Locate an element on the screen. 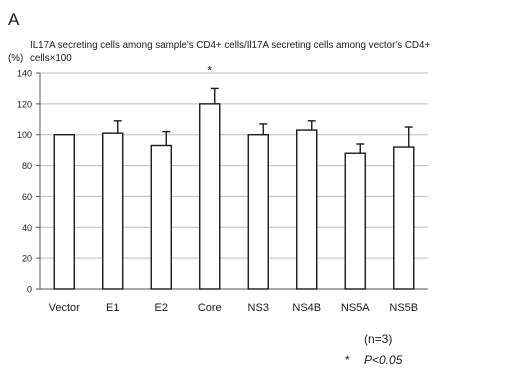 The image size is (505, 372). p-value-marker: * is located at coordinates (347, 360).